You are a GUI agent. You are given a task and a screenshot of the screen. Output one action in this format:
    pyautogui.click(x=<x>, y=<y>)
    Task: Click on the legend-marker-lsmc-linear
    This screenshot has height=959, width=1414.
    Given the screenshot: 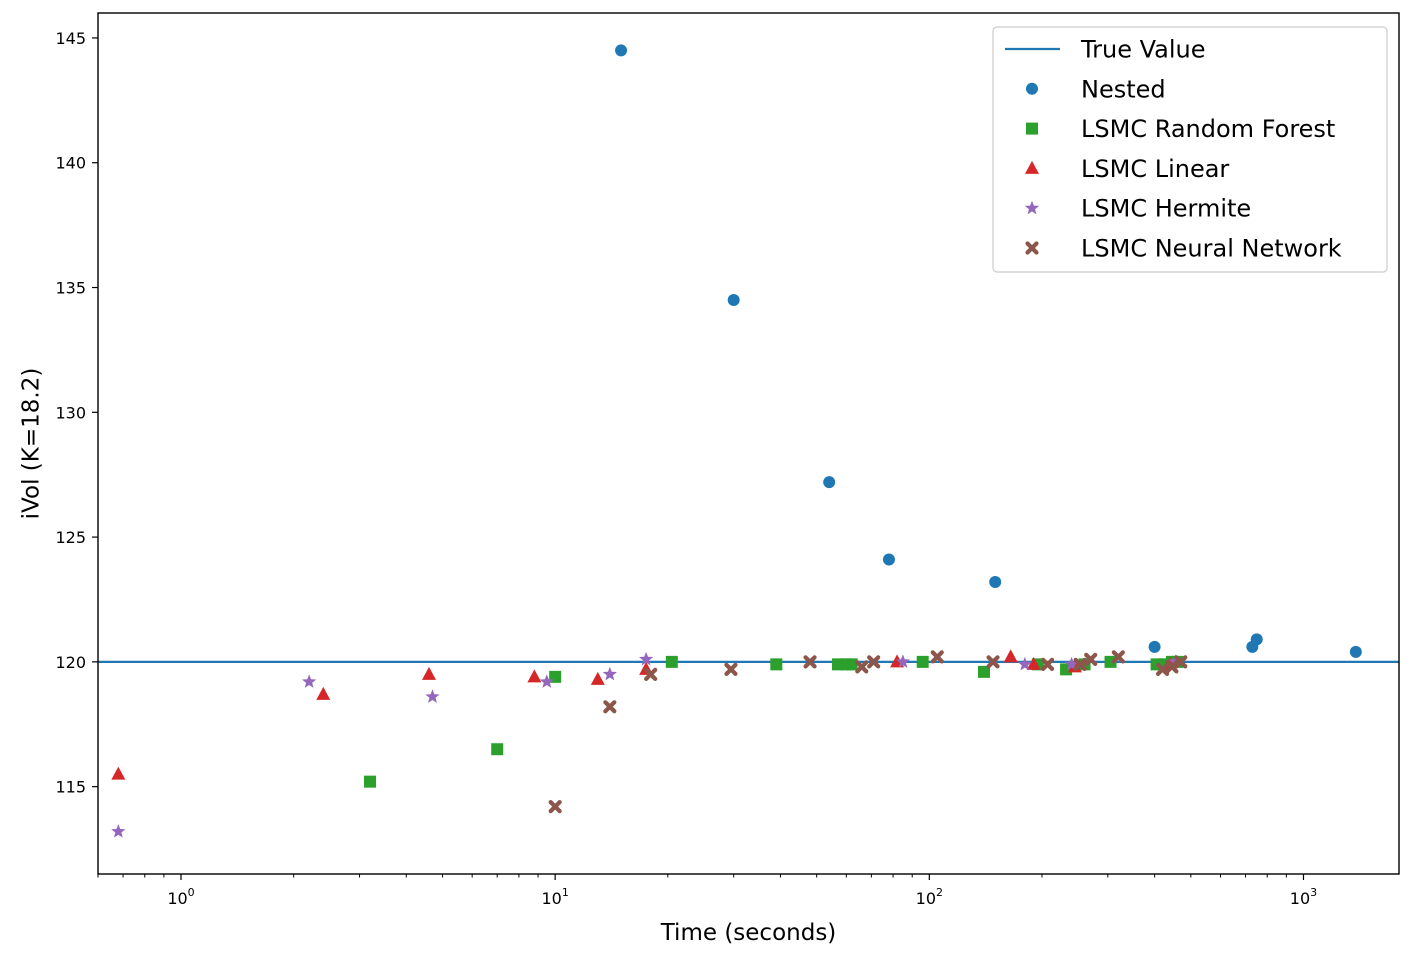 What is the action you would take?
    pyautogui.click(x=1032, y=167)
    